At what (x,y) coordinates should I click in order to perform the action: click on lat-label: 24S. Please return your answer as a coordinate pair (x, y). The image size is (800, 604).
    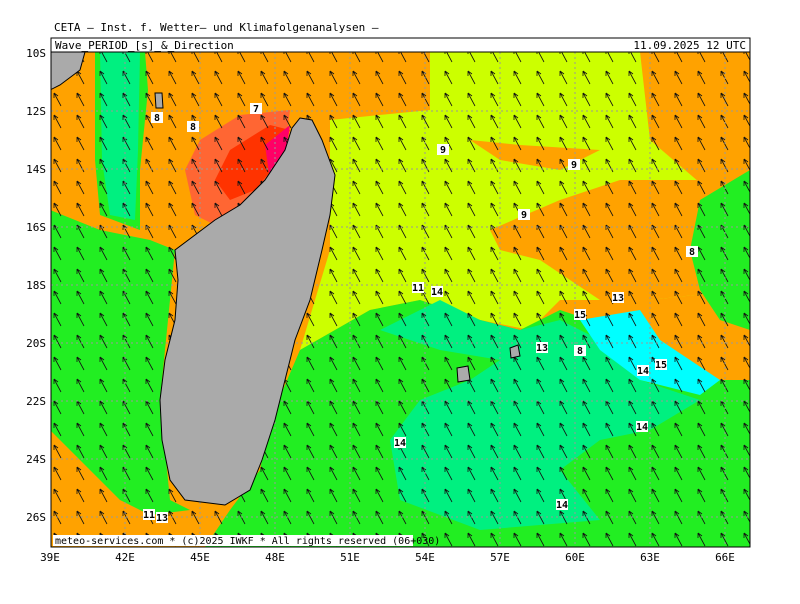
    Looking at the image, I should click on (36, 459).